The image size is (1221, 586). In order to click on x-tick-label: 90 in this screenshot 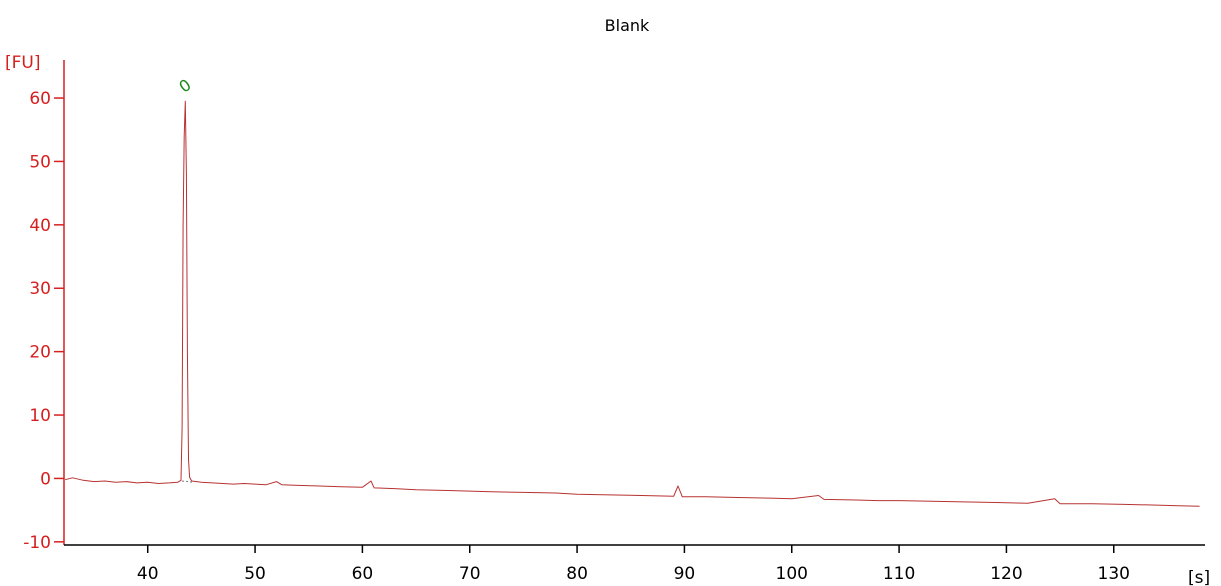, I will do `click(685, 574)`.